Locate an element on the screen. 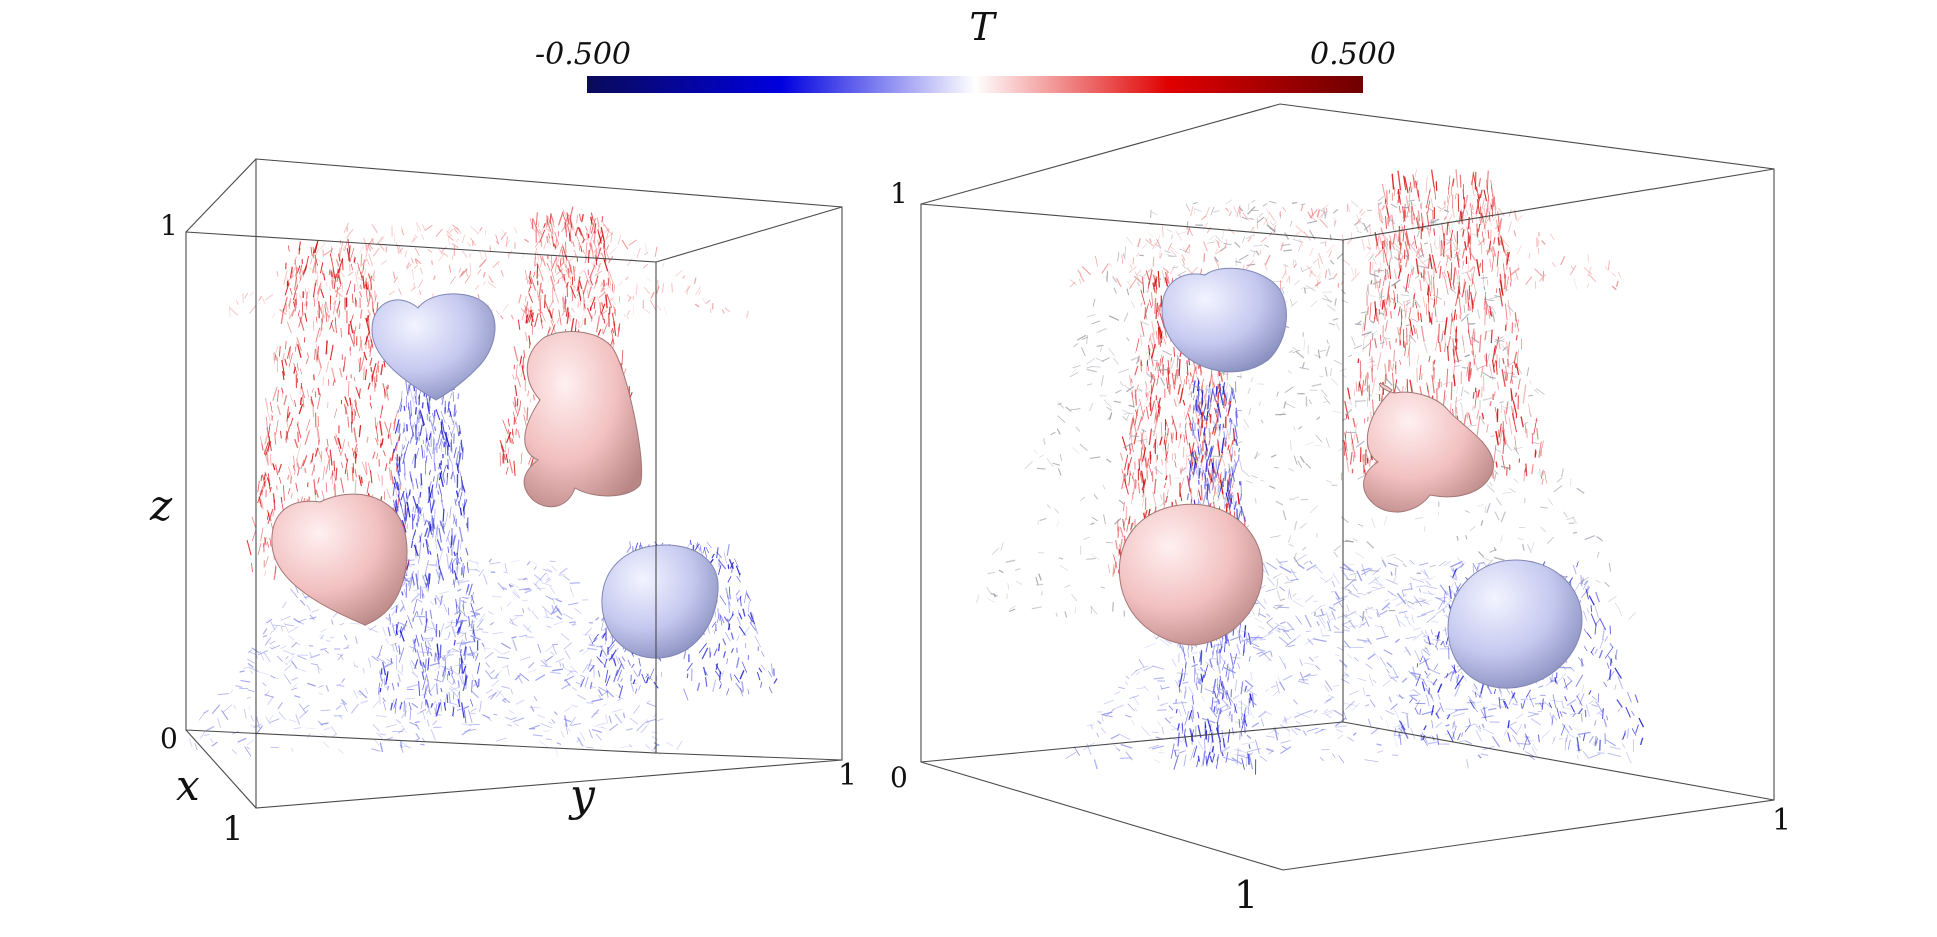  colorbar-gradient is located at coordinates (975, 84).